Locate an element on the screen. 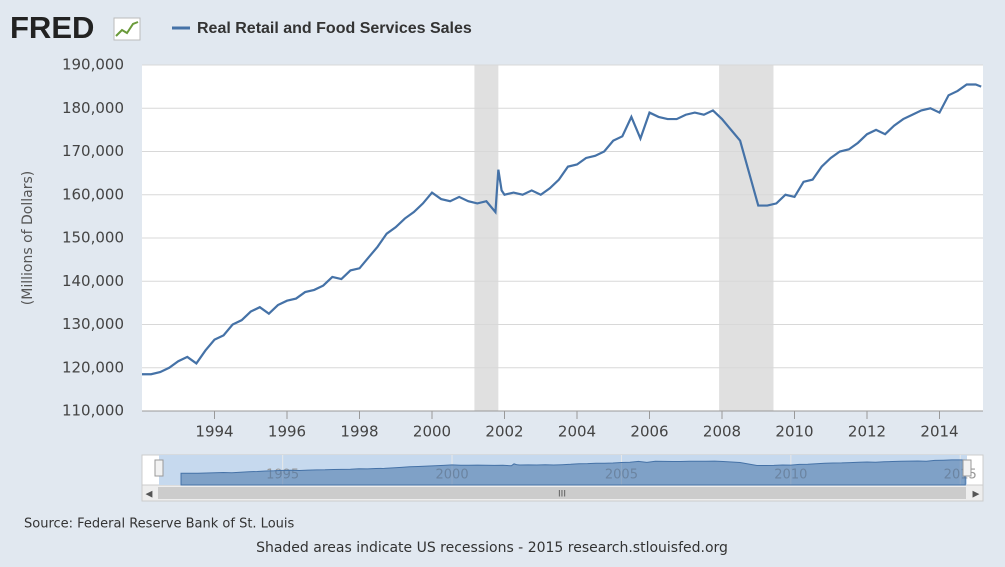 This screenshot has height=567, width=1005. scrollbar-grip: III is located at coordinates (562, 495).